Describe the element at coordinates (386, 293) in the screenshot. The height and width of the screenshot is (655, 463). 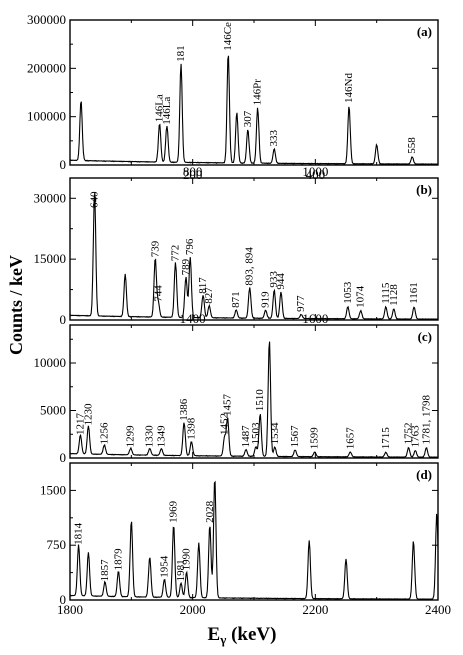
I see `peak-label: 1115` at that location.